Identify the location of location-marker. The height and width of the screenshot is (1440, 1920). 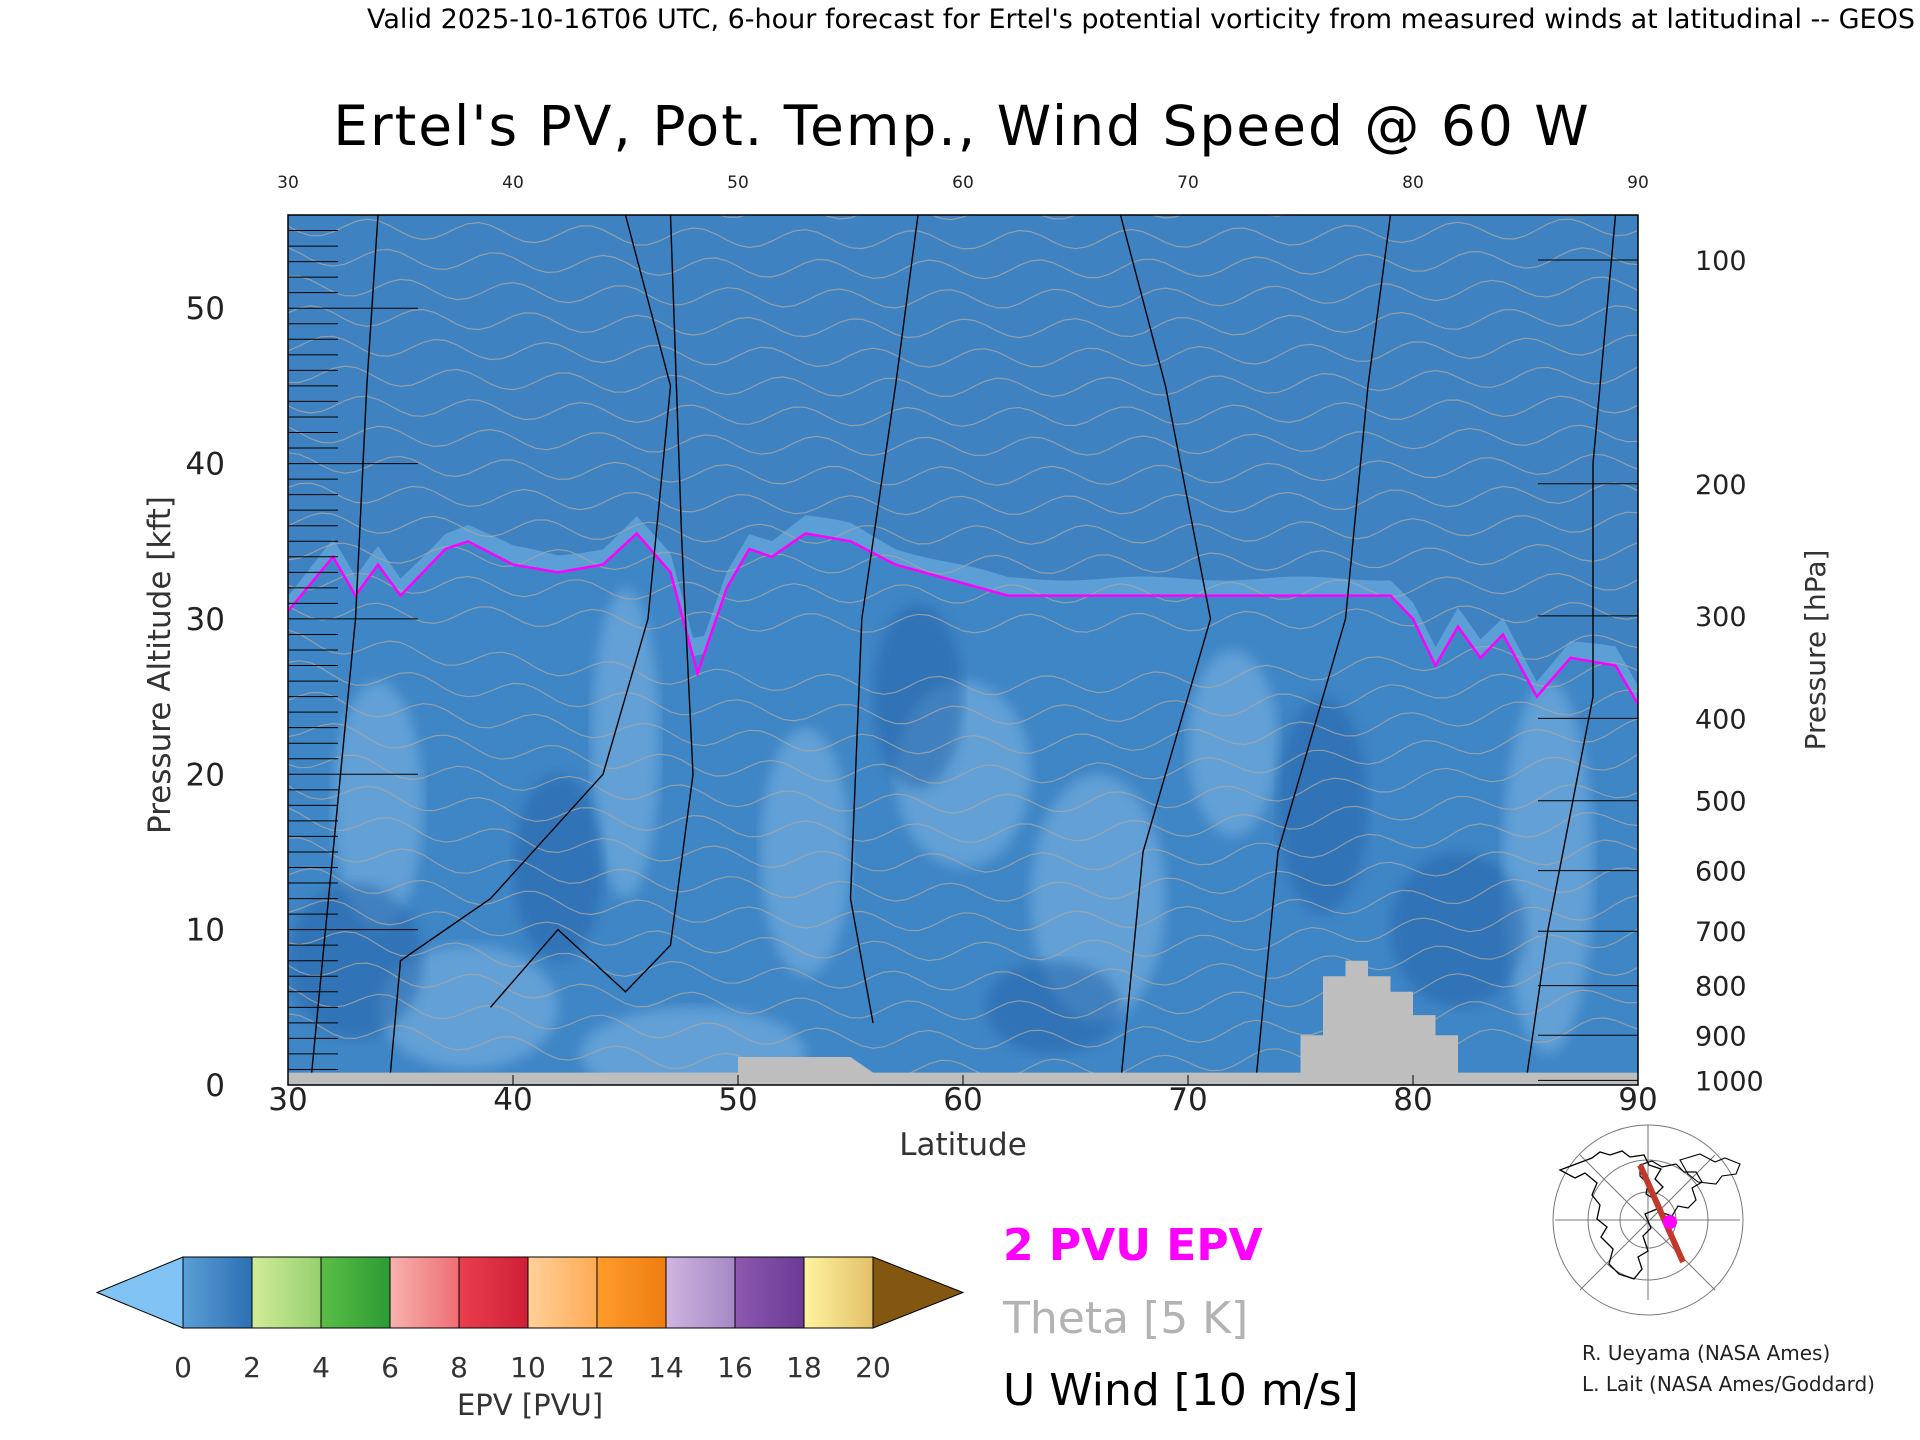
(1670, 1222).